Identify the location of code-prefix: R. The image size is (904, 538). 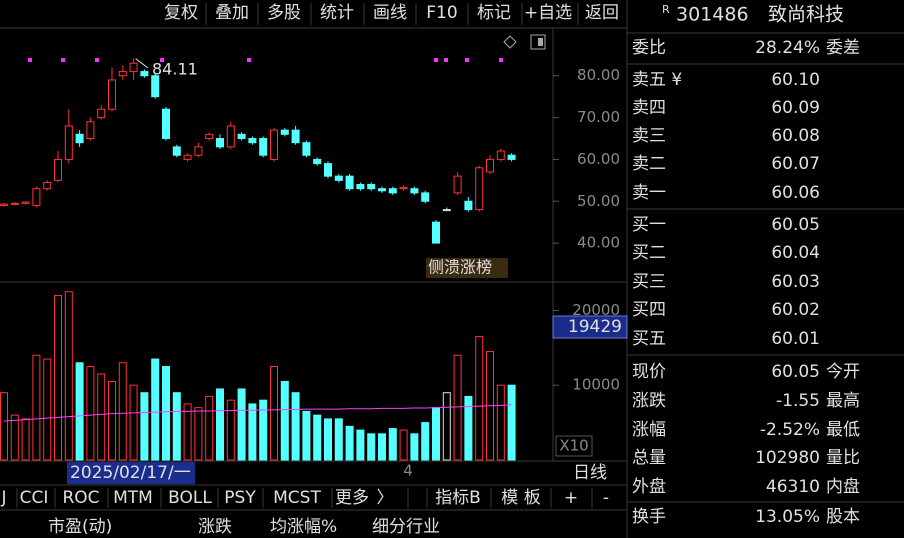
(666, 9).